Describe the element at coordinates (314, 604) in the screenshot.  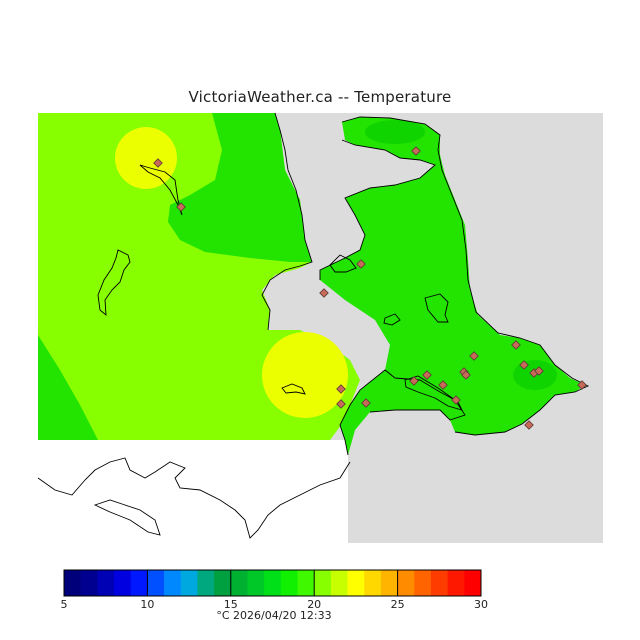
I see `colorbar-tick-label: 20` at that location.